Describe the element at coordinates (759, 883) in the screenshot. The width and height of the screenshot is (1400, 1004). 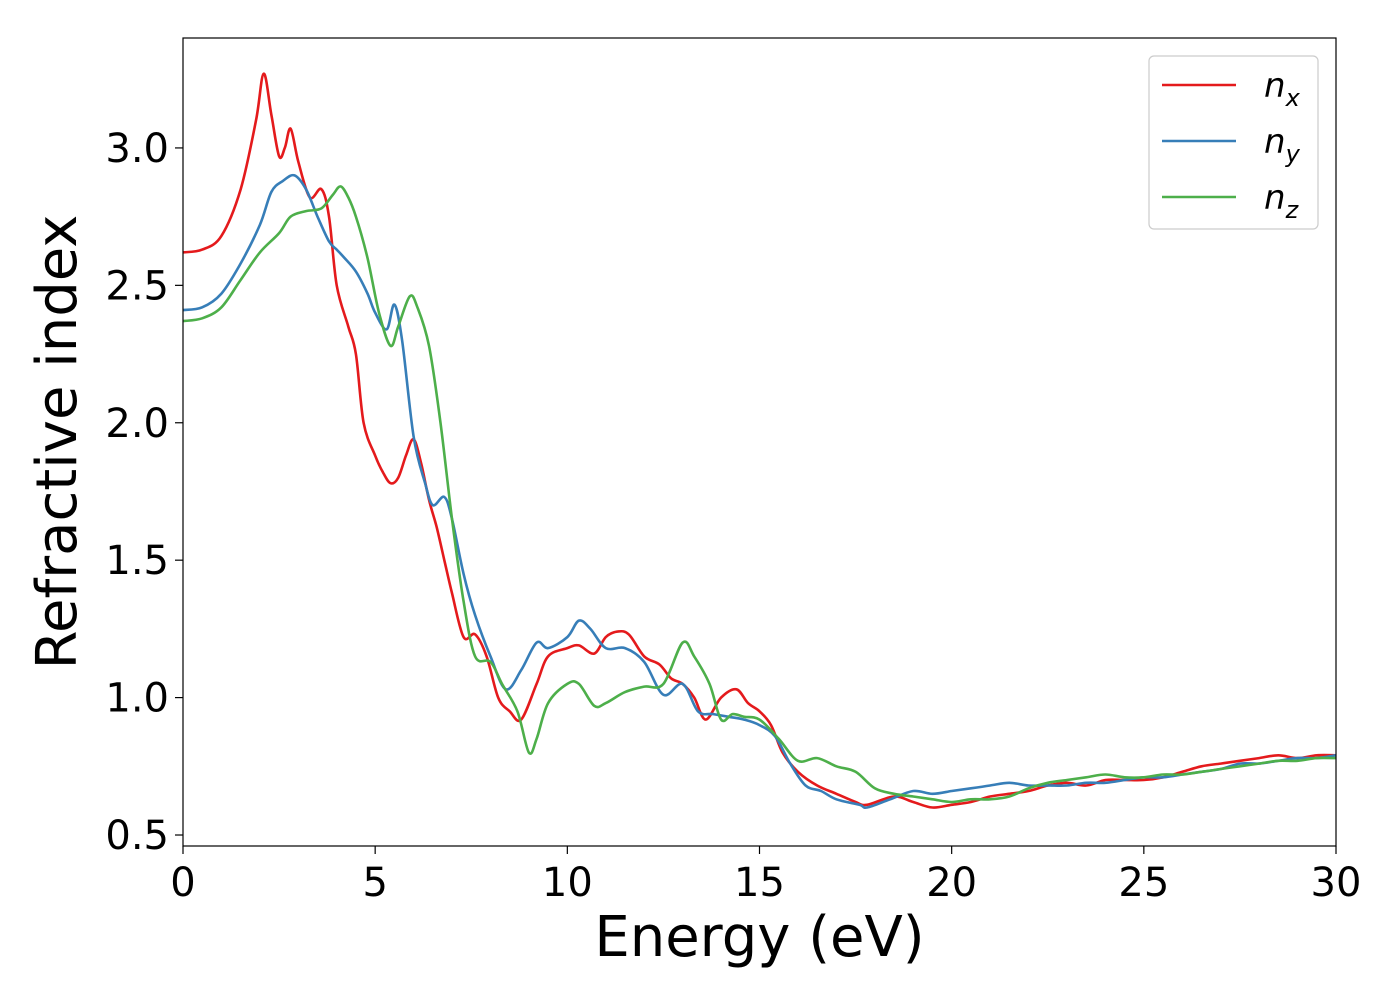
I see `x-tick-label: 15` at that location.